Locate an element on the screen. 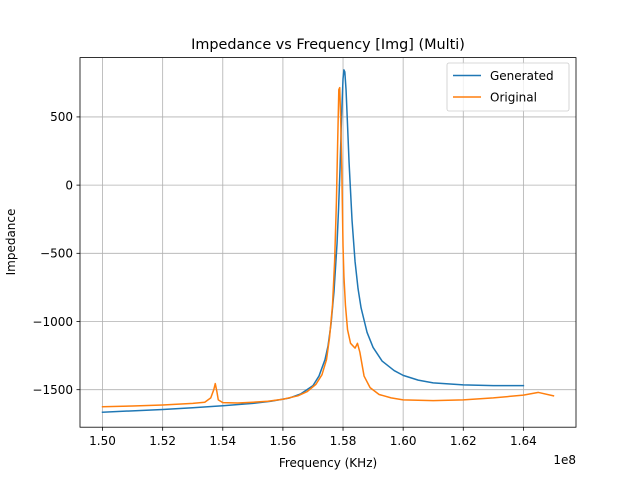  x-tick-label: 1.64 is located at coordinates (523, 441).